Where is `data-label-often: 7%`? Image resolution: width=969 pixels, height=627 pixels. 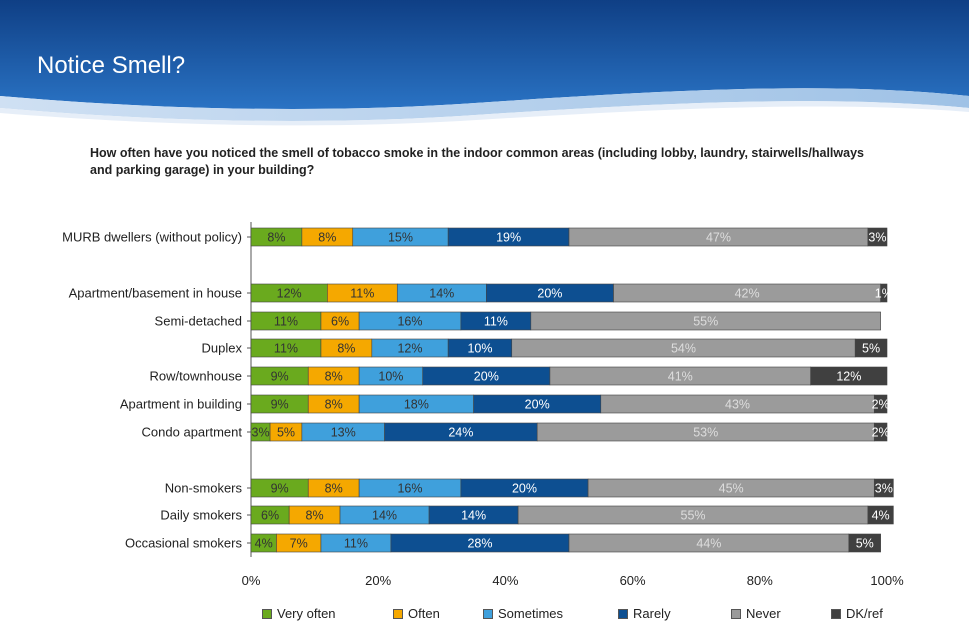
data-label-often: 7% is located at coordinates (299, 544).